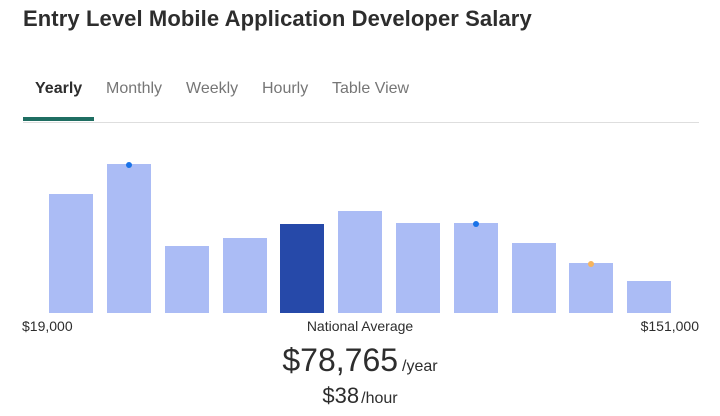 This screenshot has width=720, height=416. Describe the element at coordinates (58, 119) in the screenshot. I see `active-tab-indicator` at that location.